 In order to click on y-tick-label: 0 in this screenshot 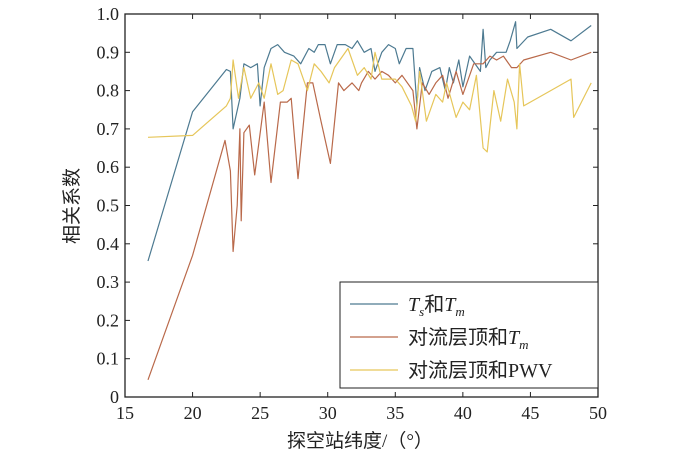, I will do `click(114, 397)`.